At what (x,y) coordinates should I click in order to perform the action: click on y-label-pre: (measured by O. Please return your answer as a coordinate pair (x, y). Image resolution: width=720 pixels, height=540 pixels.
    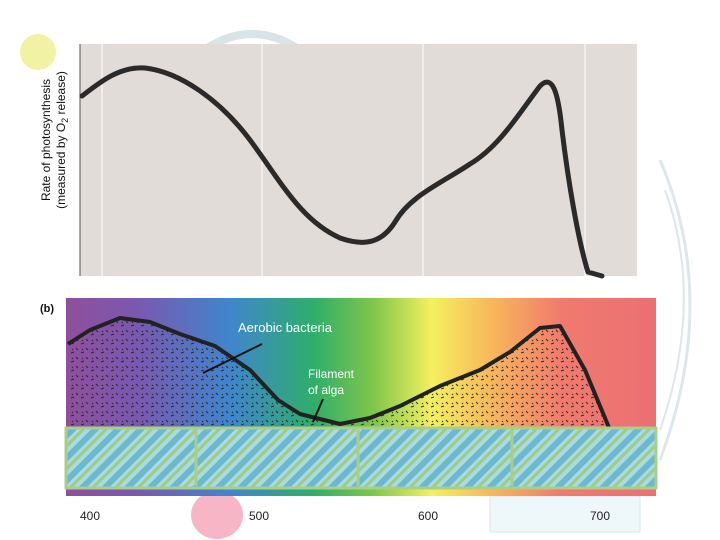
    Looking at the image, I should click on (60, 165).